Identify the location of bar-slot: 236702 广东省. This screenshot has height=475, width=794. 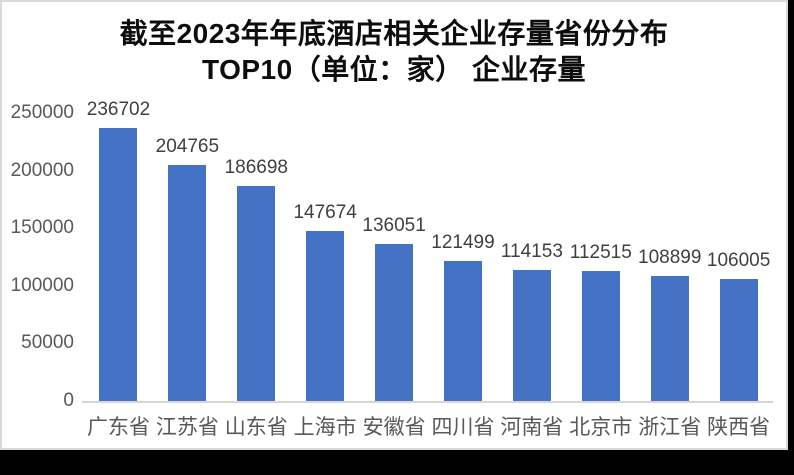
(118, 269).